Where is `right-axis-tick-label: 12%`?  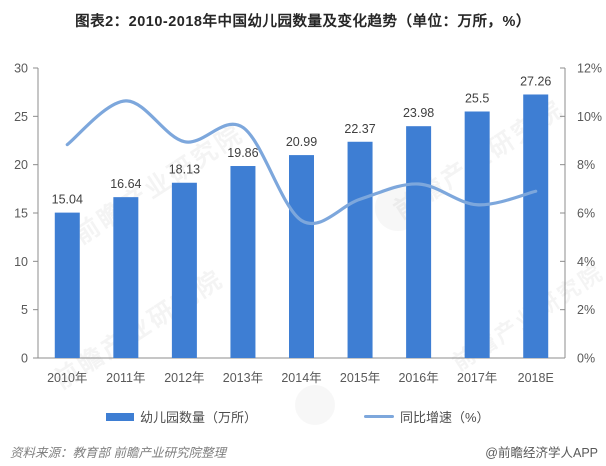
right-axis-tick-label: 12% is located at coordinates (589, 69).